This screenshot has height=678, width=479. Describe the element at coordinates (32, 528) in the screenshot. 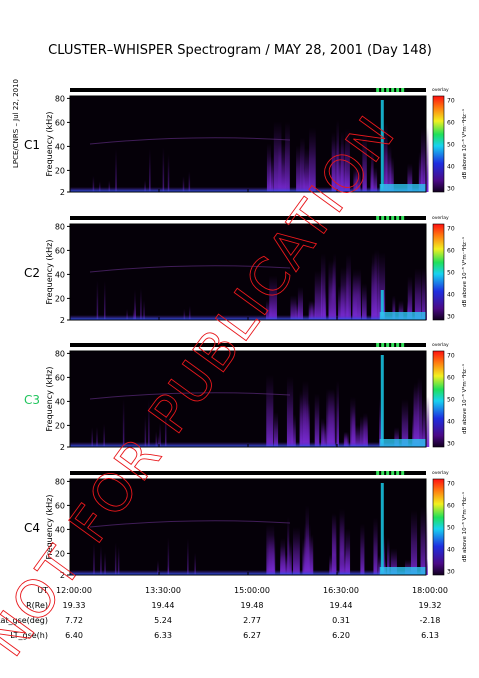

I see `panel-label: C4` at that location.